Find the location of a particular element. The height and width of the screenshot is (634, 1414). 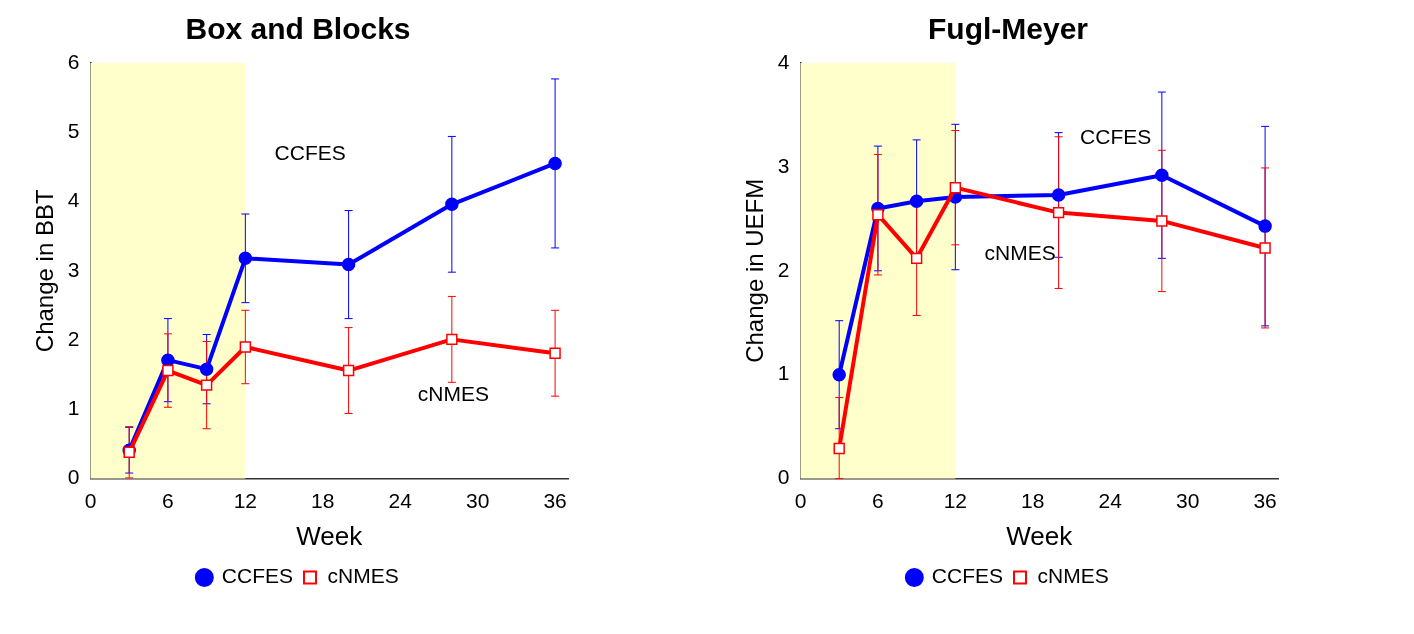

y-axis-title: Change in BBT is located at coordinates (45, 271).